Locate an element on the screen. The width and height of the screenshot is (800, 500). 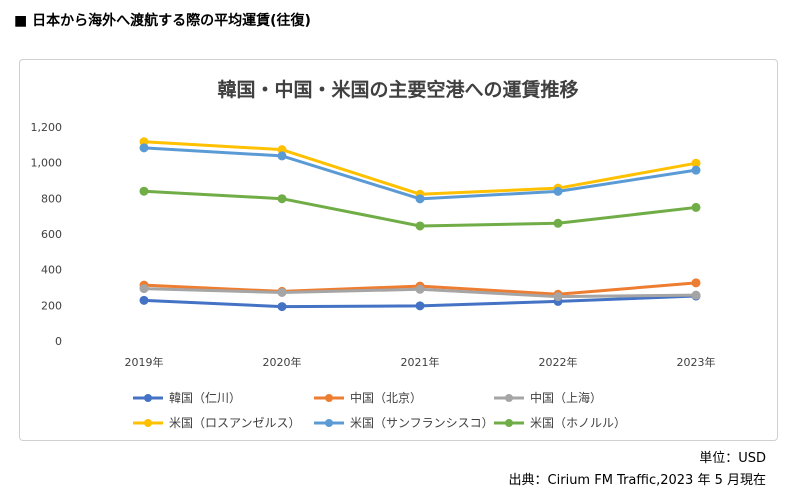
legend-item: 中国（北京） is located at coordinates (368, 397).